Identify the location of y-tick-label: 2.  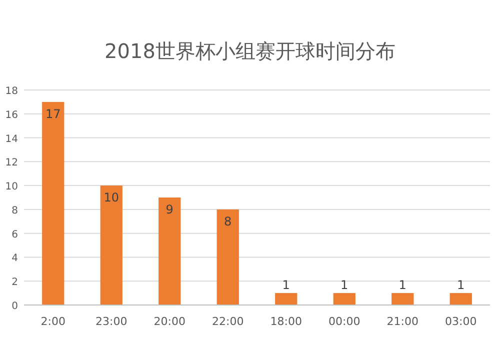
(15, 282).